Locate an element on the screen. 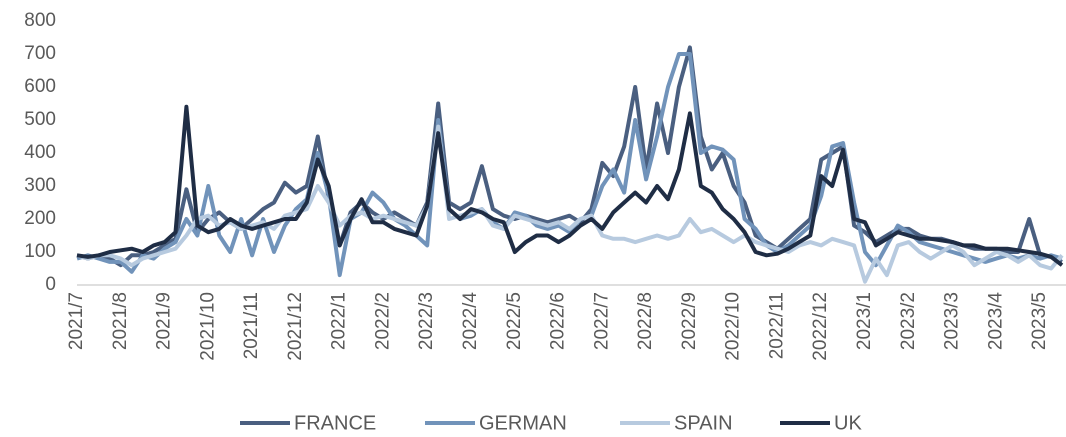 Image resolution: width=1066 pixels, height=437 pixels. y-tick-label: 400 is located at coordinates (40, 152).